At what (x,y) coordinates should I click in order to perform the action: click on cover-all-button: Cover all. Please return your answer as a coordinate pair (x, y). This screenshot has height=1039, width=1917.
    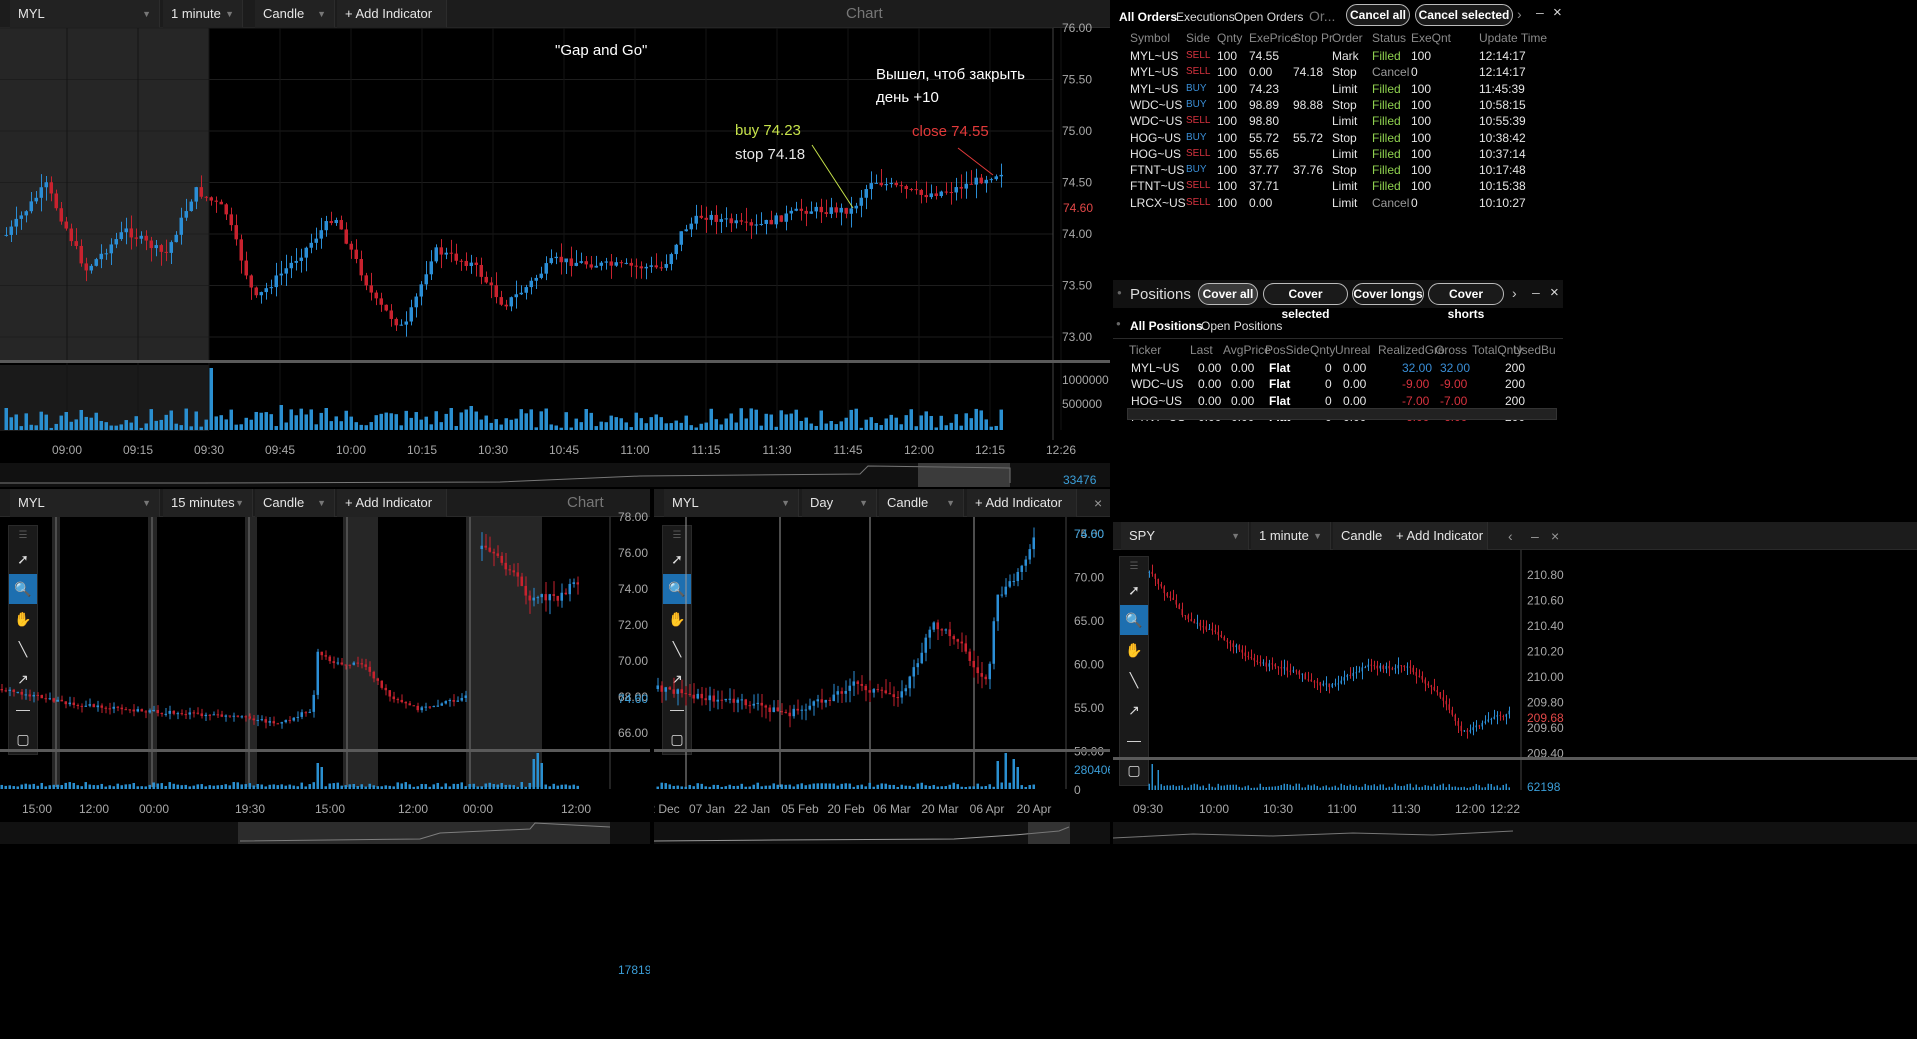
    Looking at the image, I should click on (1228, 294).